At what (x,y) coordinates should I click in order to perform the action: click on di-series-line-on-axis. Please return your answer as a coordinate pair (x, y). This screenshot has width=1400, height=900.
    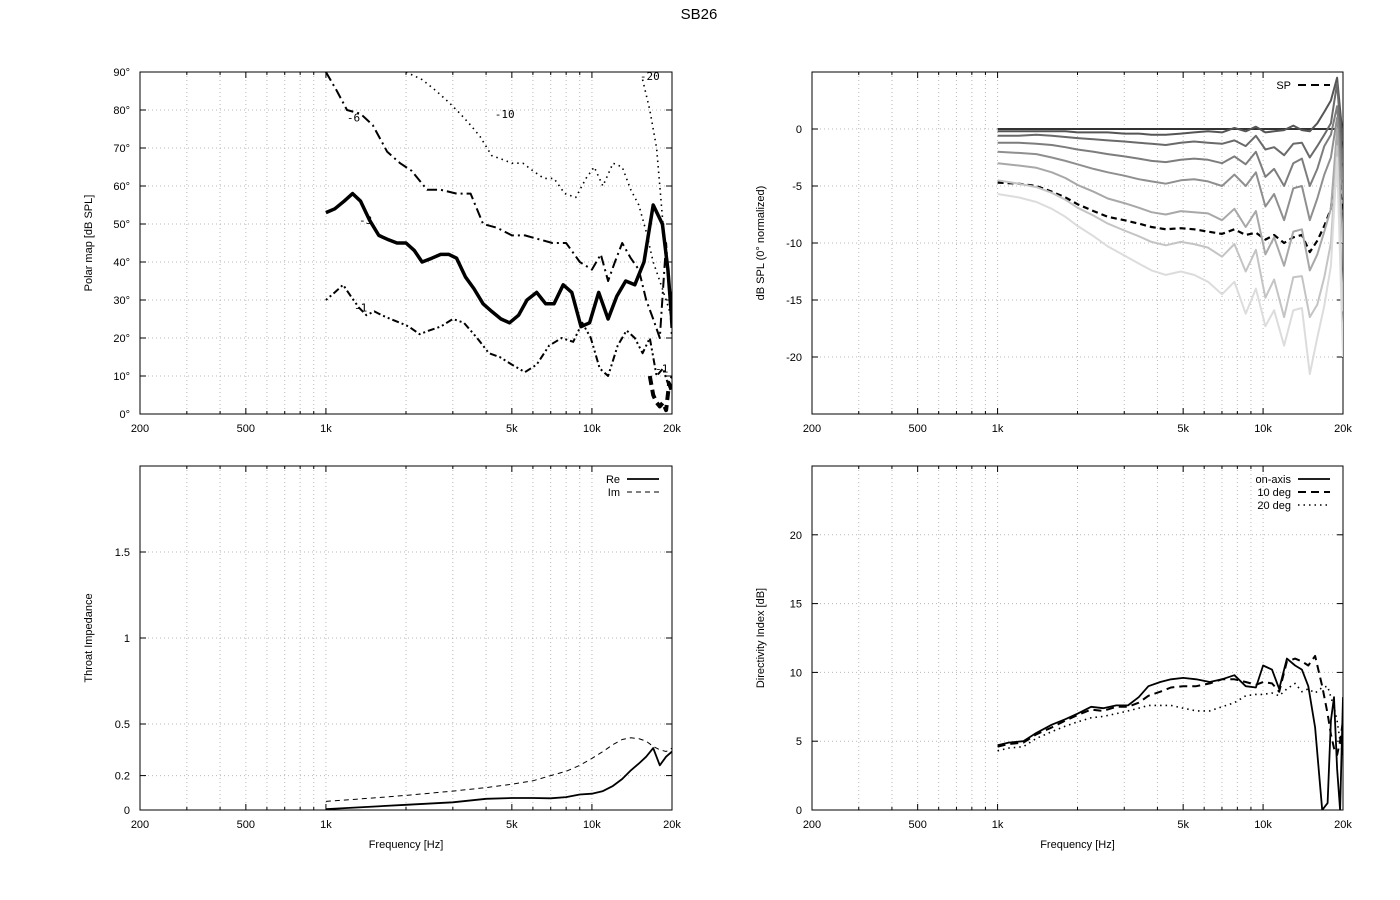
    Looking at the image, I should click on (1170, 733).